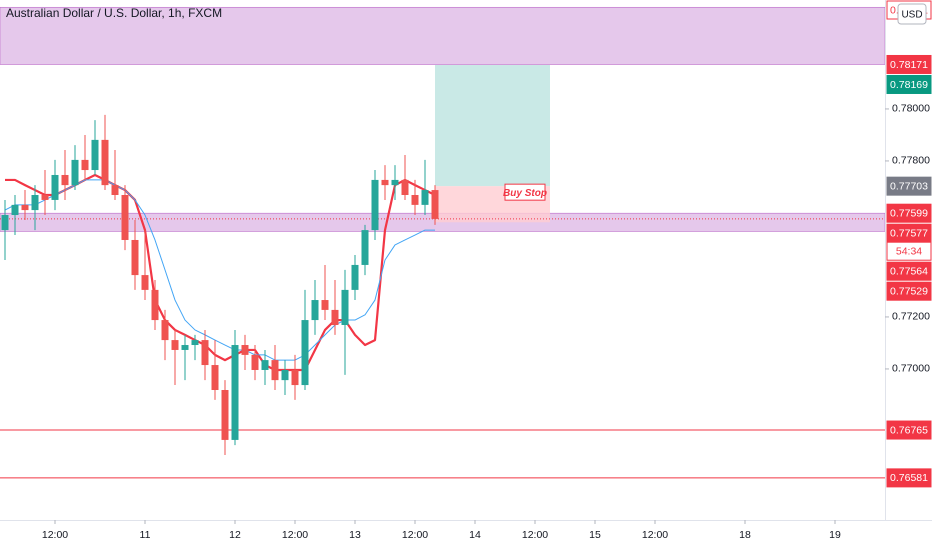 This screenshot has height=550, width=932. I want to click on currency-button, so click(912, 14).